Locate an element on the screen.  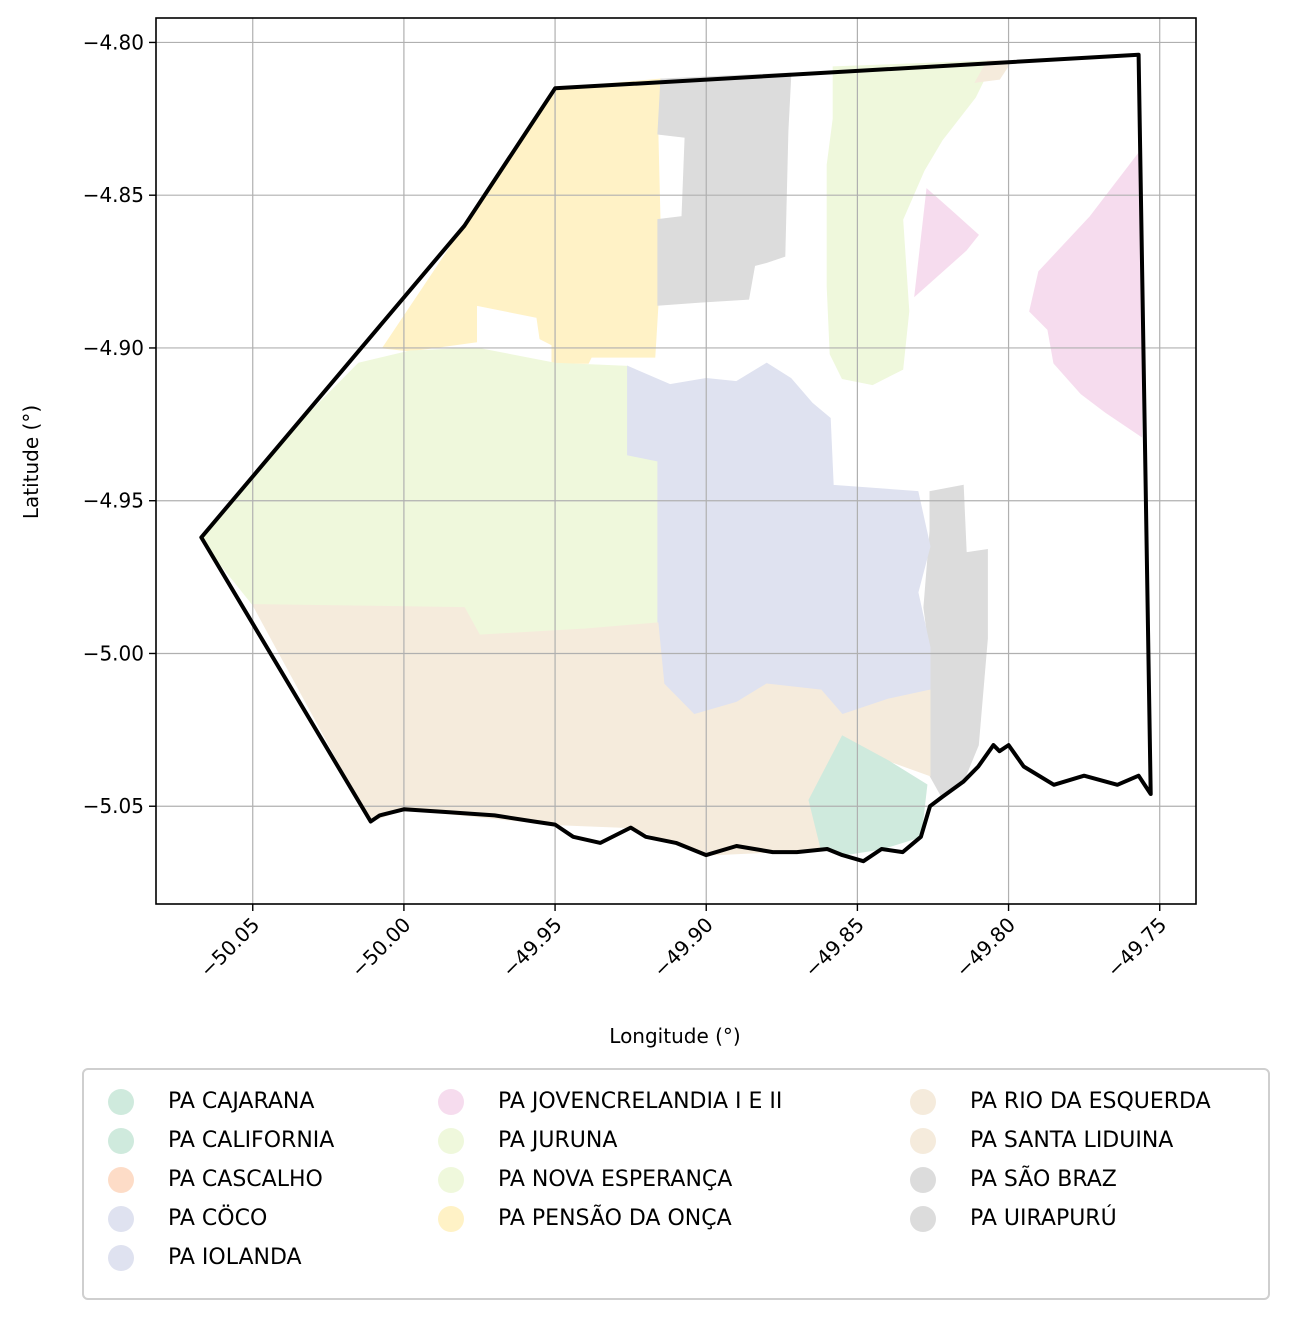
legend-item: PA CALIFORNIA is located at coordinates (209, 1140).